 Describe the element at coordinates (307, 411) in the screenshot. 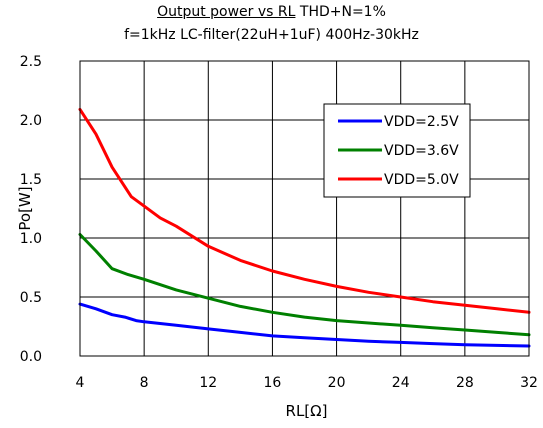

I see `x-axis-label: RL[Ω]` at that location.